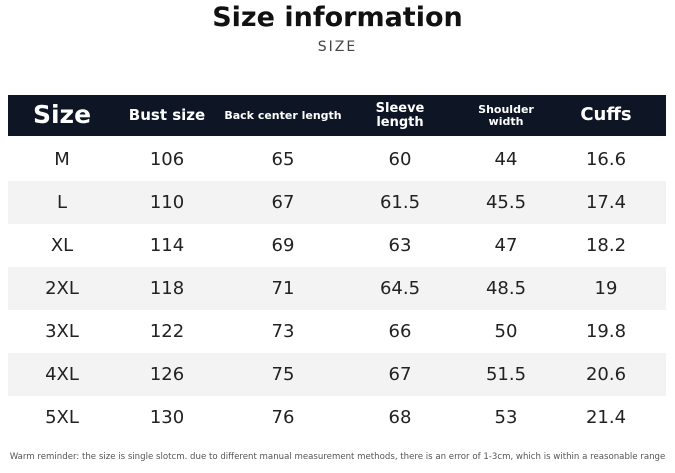  I want to click on table-cell: L, so click(62, 202).